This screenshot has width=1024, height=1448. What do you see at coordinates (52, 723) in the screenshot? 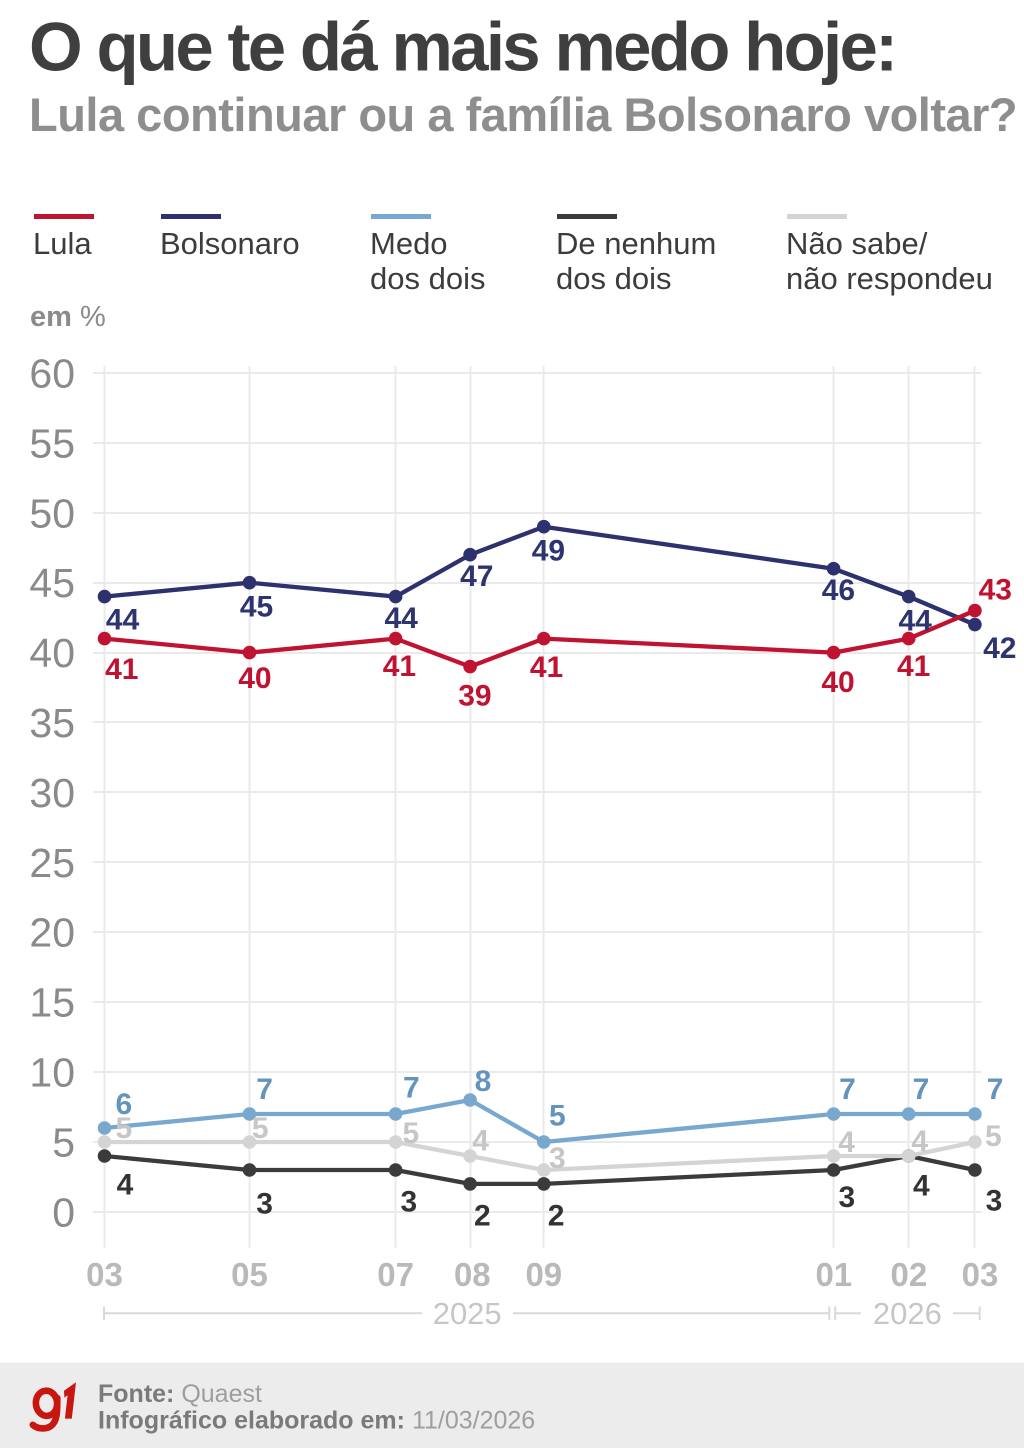
I see `svg-text: 35` at bounding box center [52, 723].